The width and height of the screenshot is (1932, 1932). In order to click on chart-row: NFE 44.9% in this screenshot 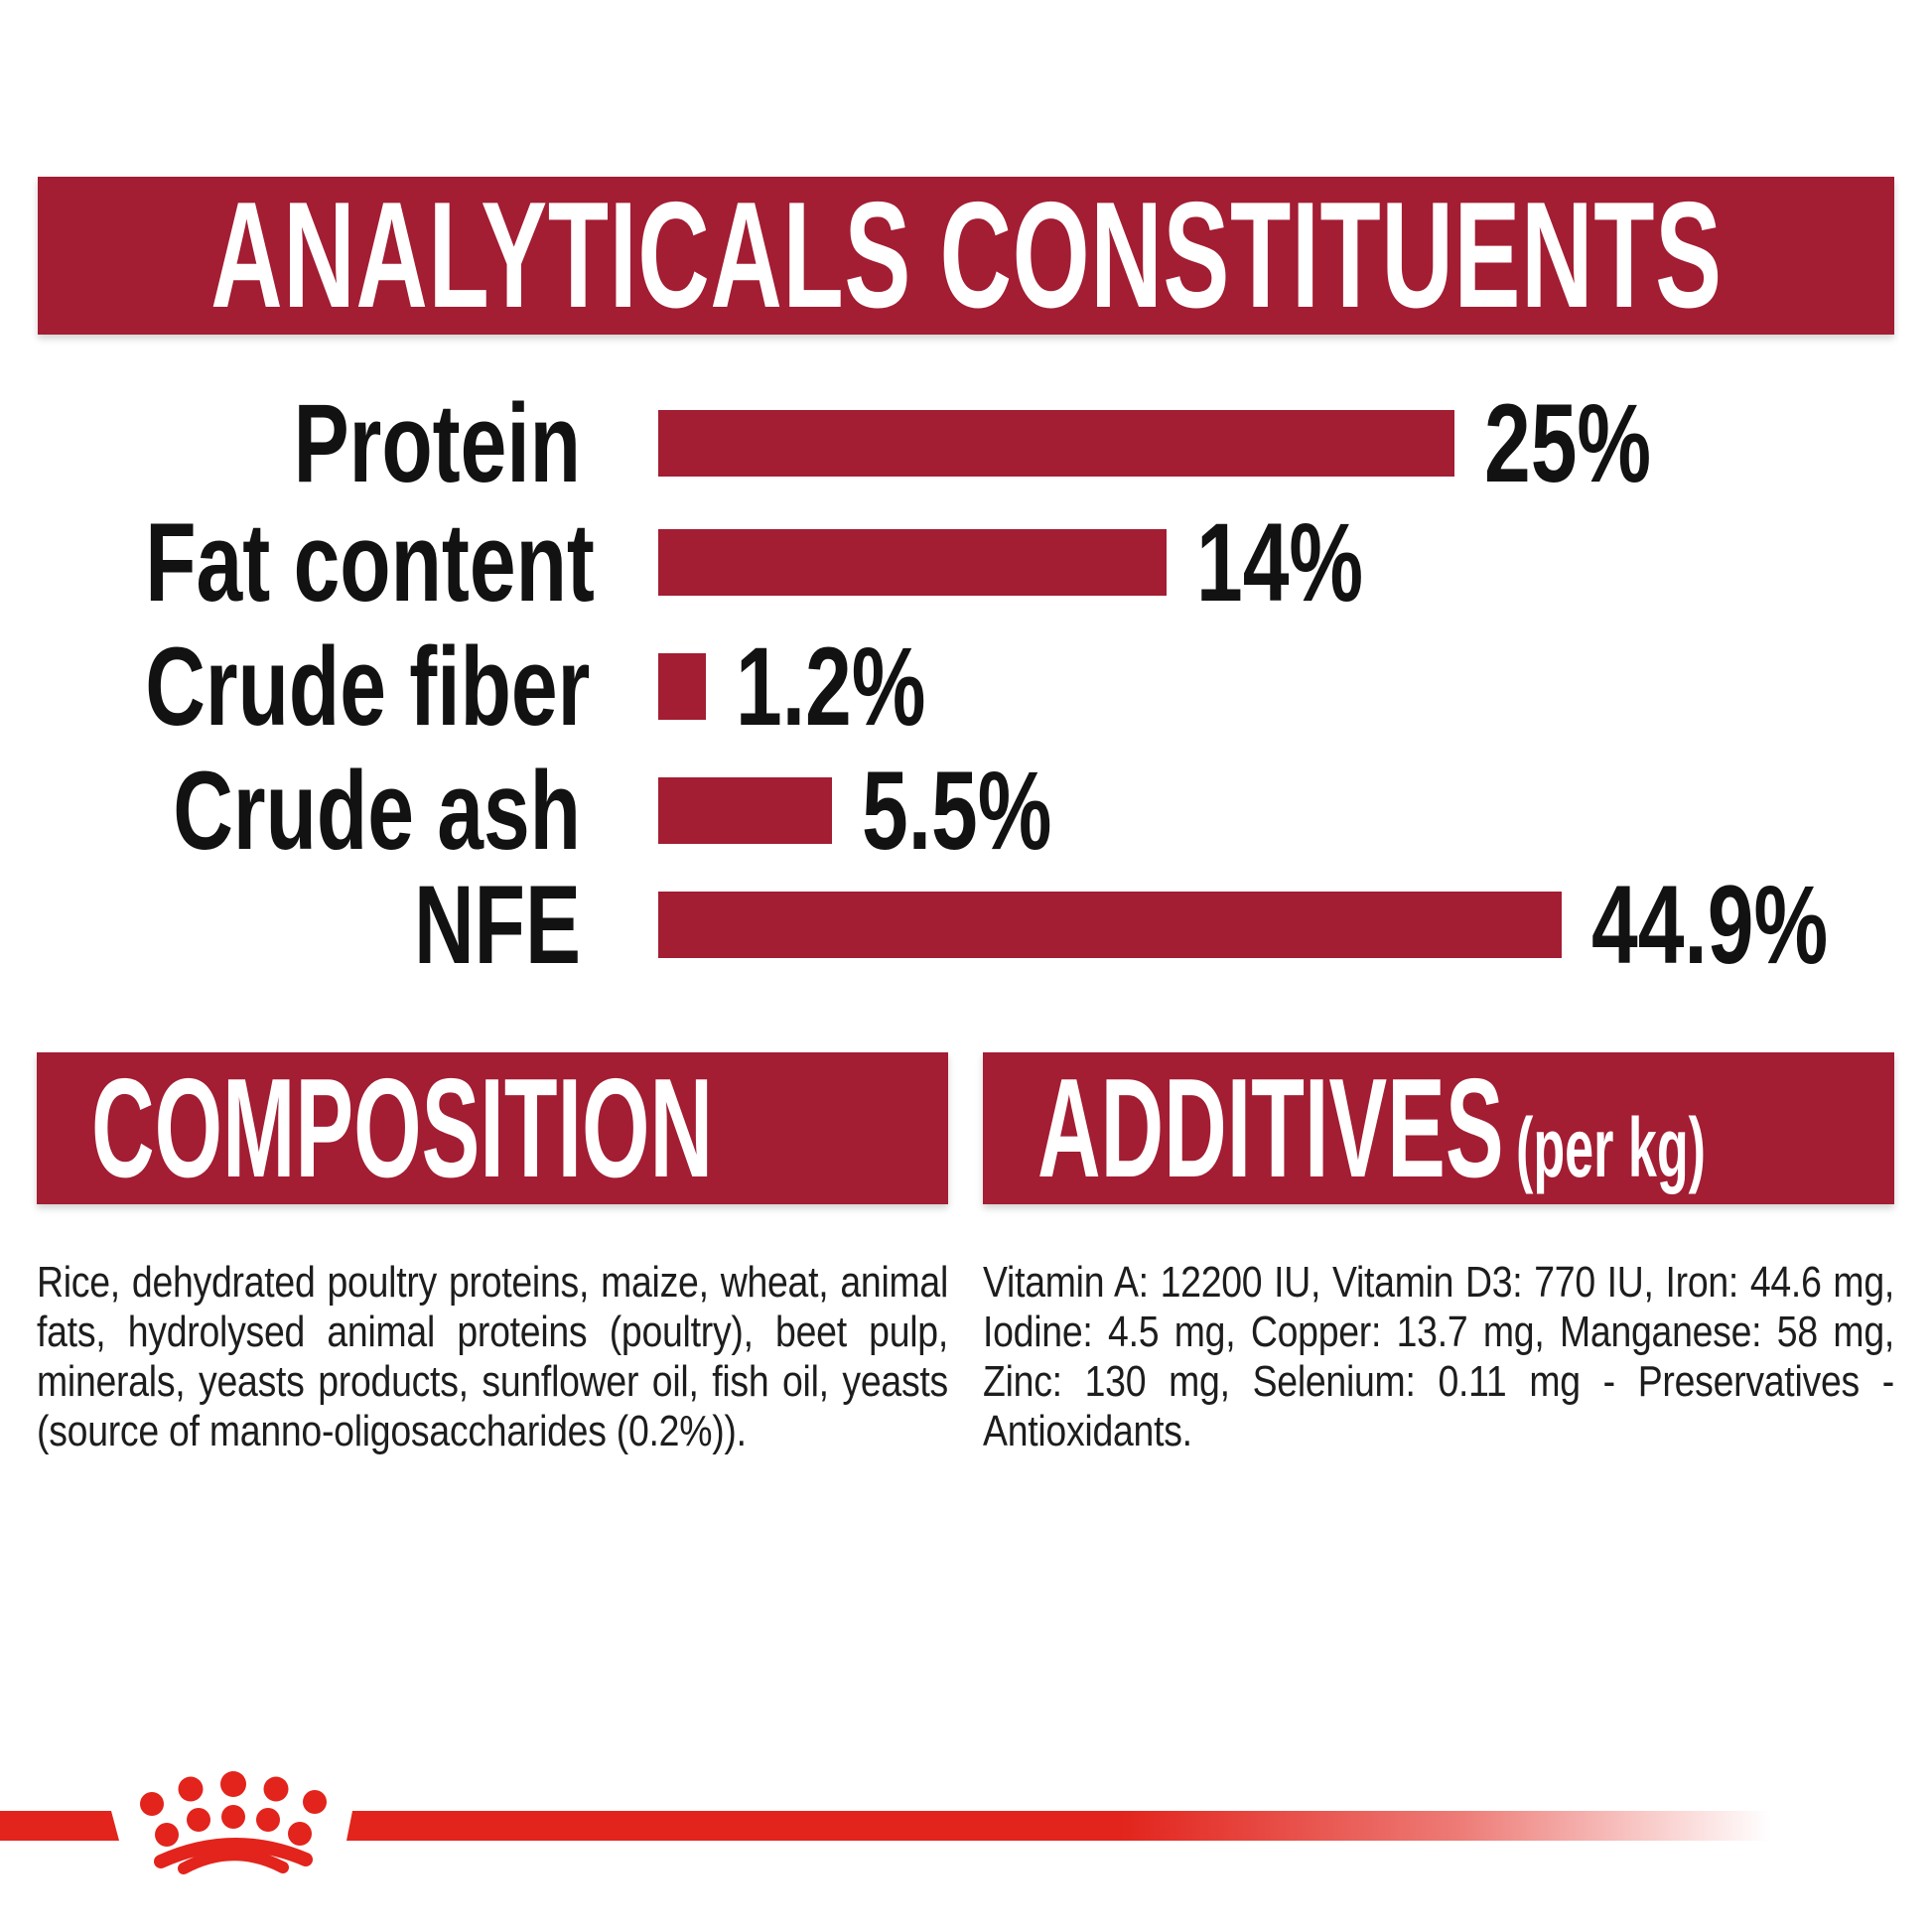, I will do `click(966, 925)`.